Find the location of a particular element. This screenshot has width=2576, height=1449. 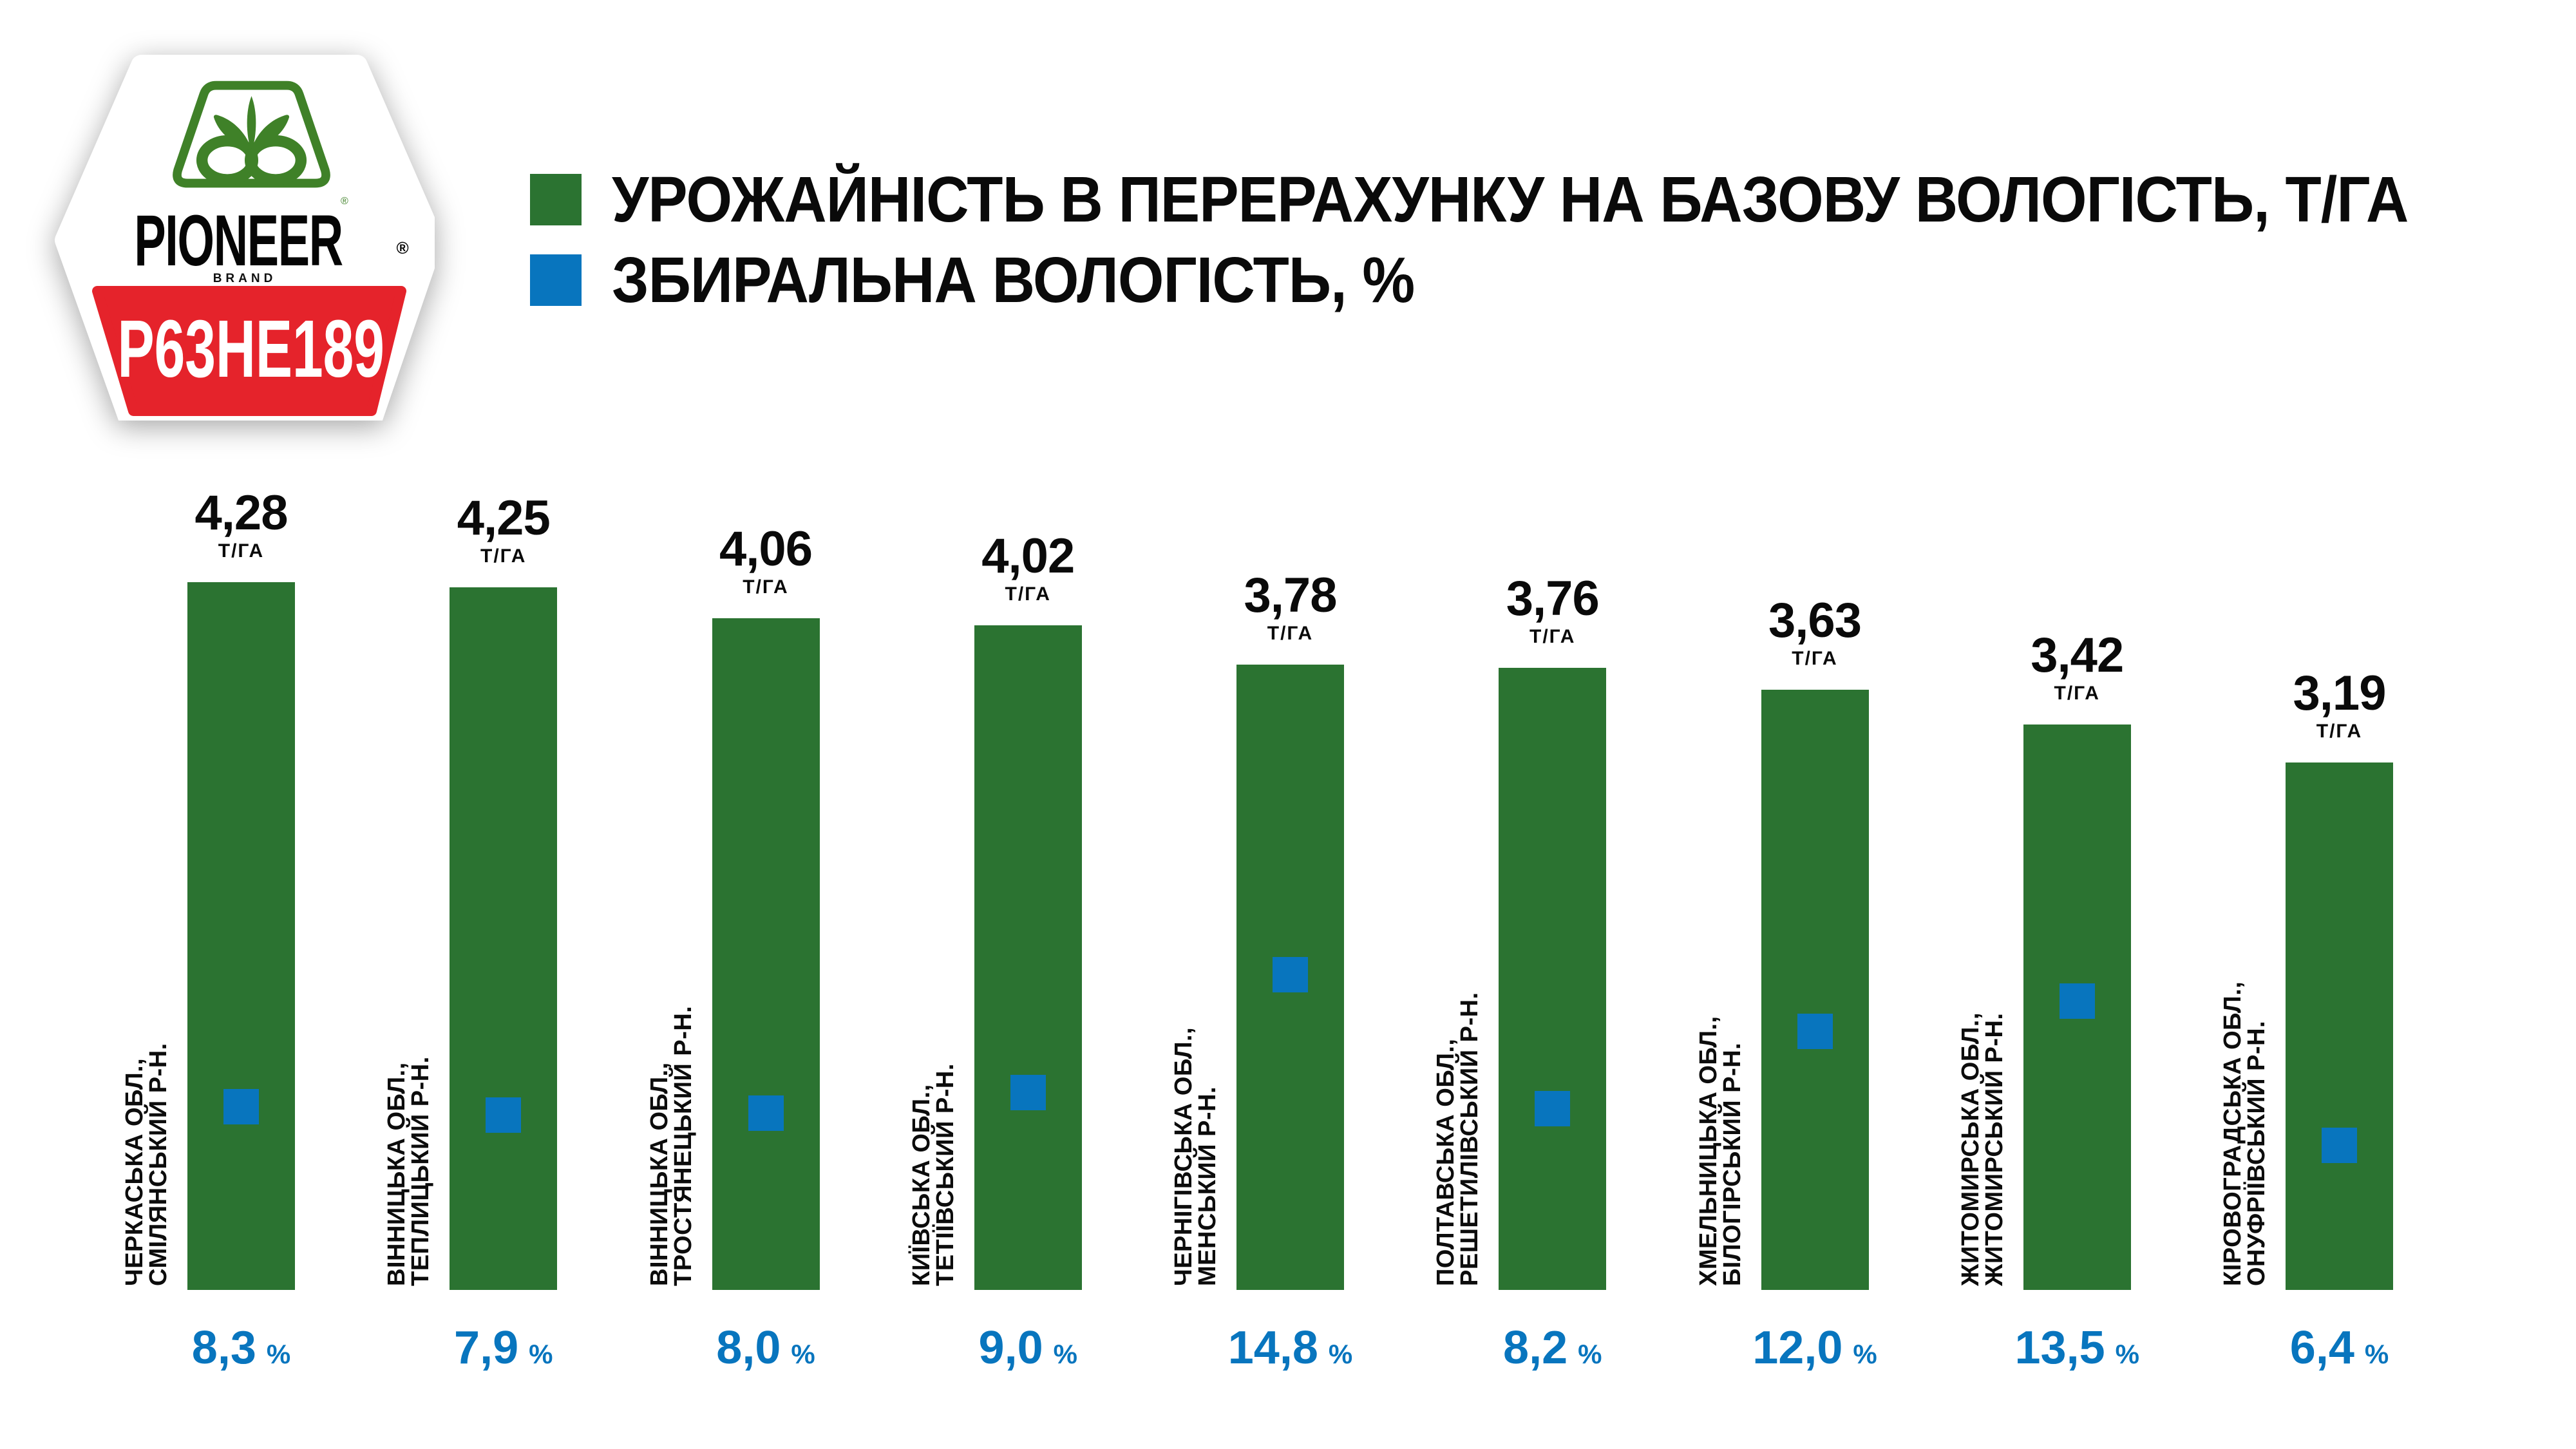

bar-value-label: 4,06 Т/ГА is located at coordinates (766, 560).